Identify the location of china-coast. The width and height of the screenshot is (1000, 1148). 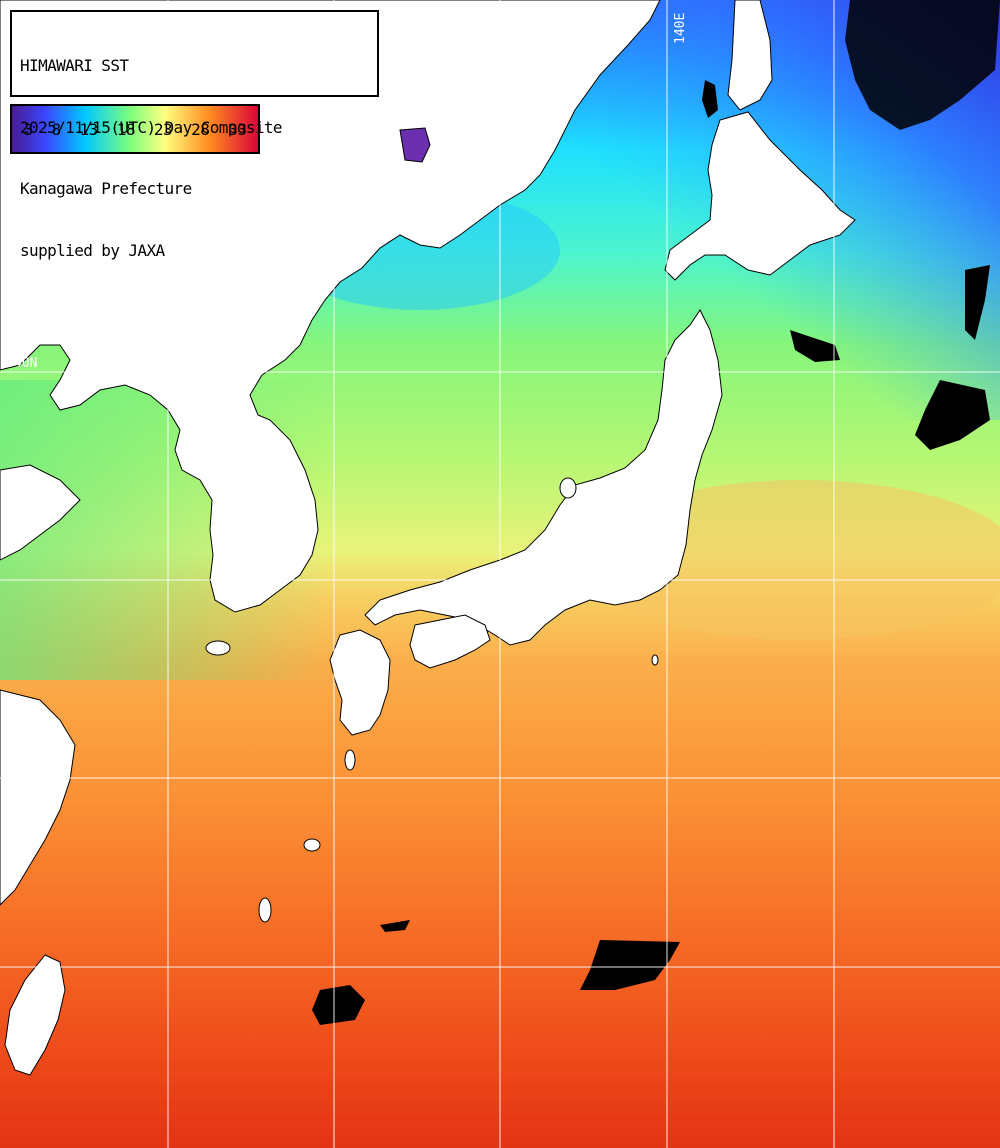
(40, 512).